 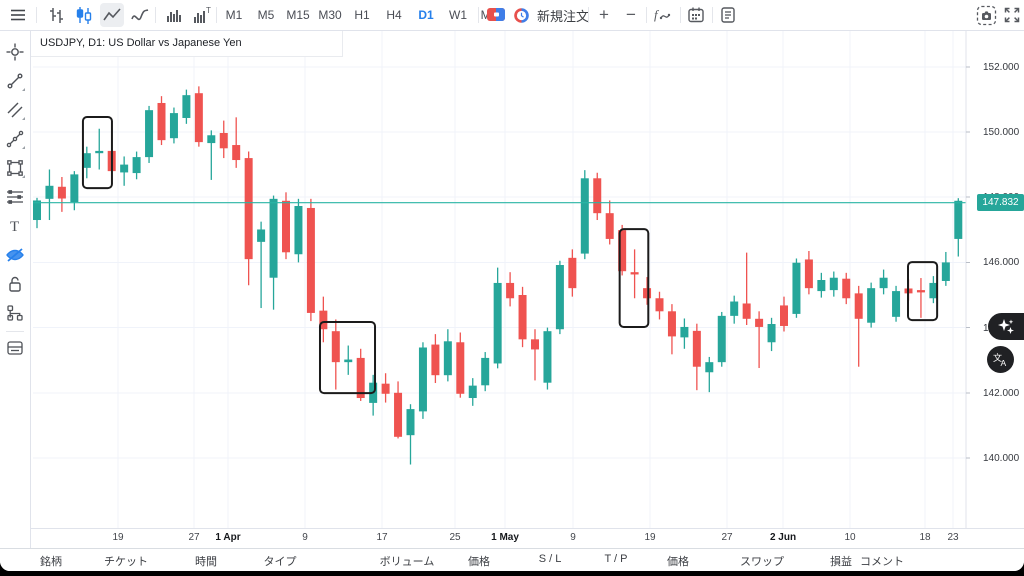 What do you see at coordinates (362, 15) in the screenshot?
I see `timeframe-h1: H1` at bounding box center [362, 15].